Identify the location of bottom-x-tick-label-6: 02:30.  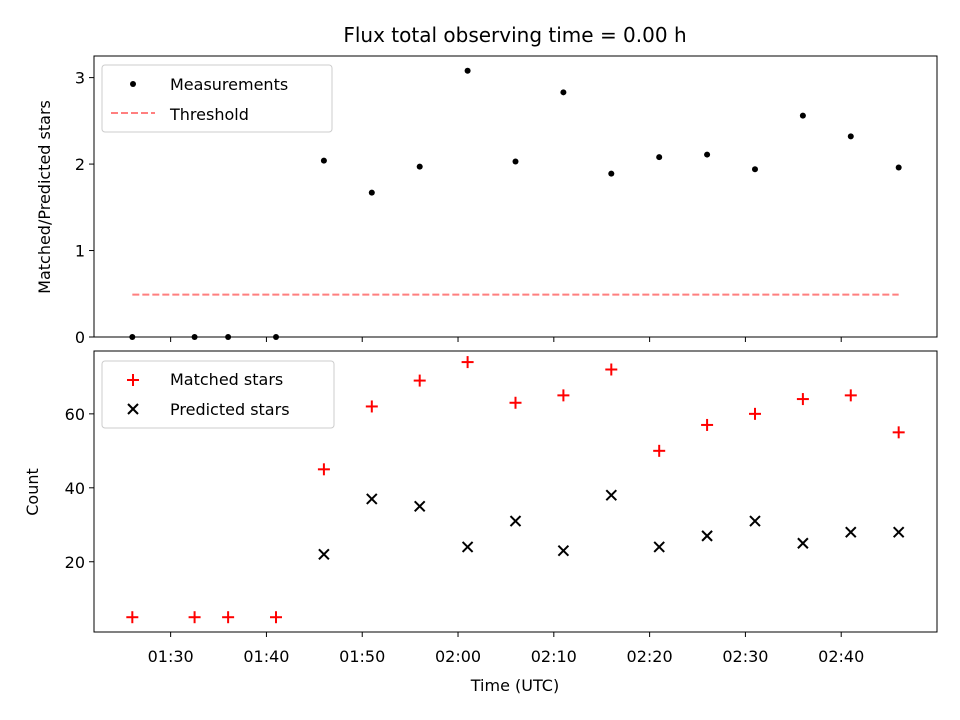
(745, 656).